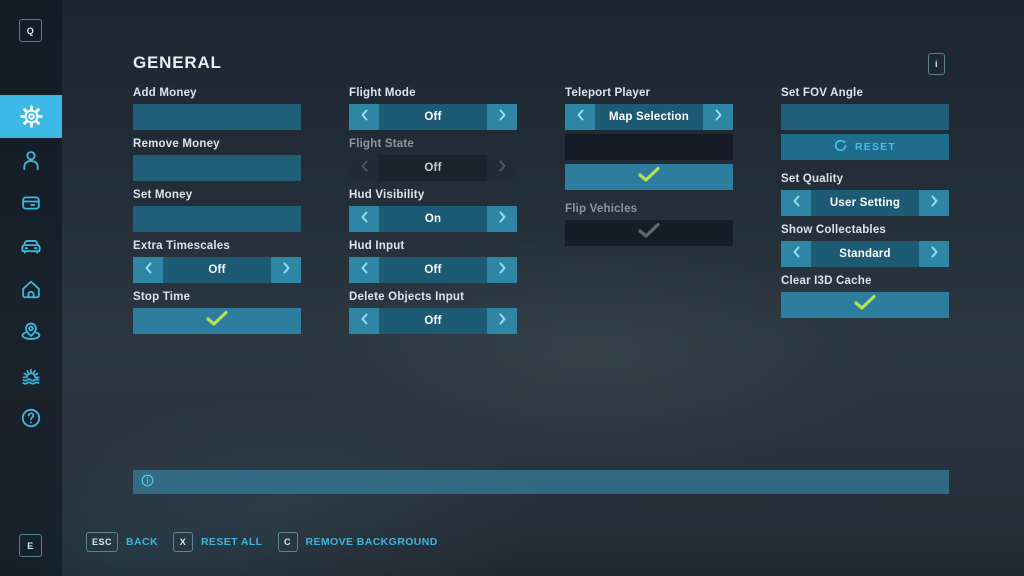  What do you see at coordinates (649, 147) in the screenshot?
I see `teleport-coordinates-input` at bounding box center [649, 147].